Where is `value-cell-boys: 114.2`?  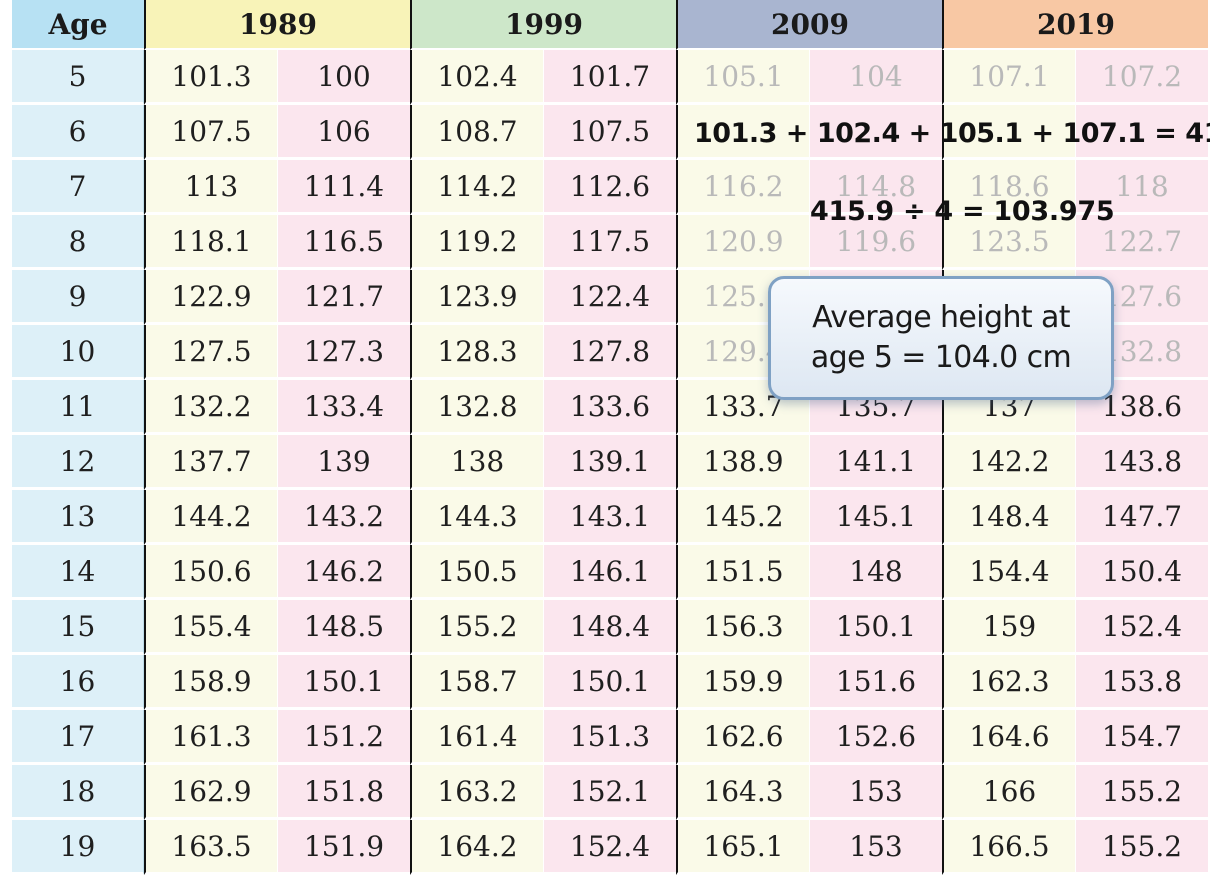
value-cell-boys: 114.2 is located at coordinates (476, 187).